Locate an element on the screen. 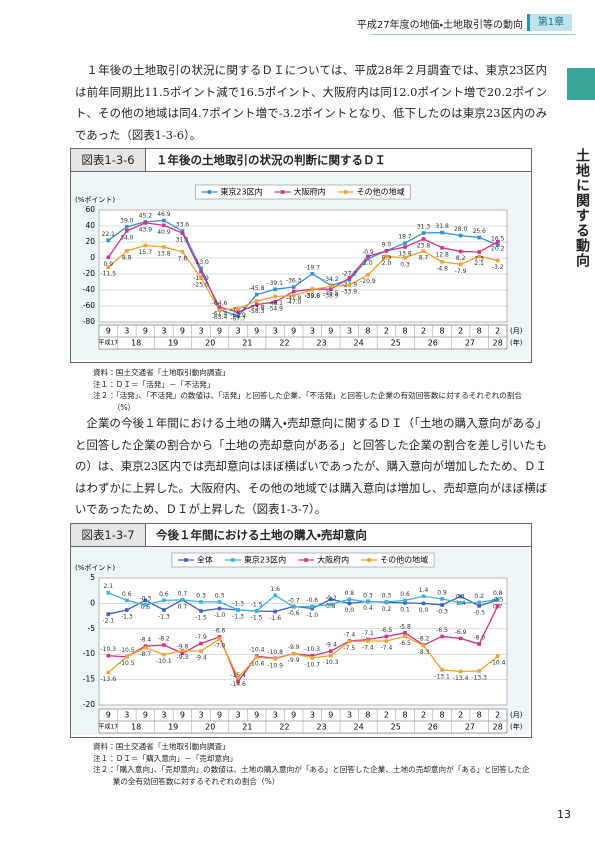 The image size is (595, 842). data-label: -72.7 is located at coordinates (238, 310).